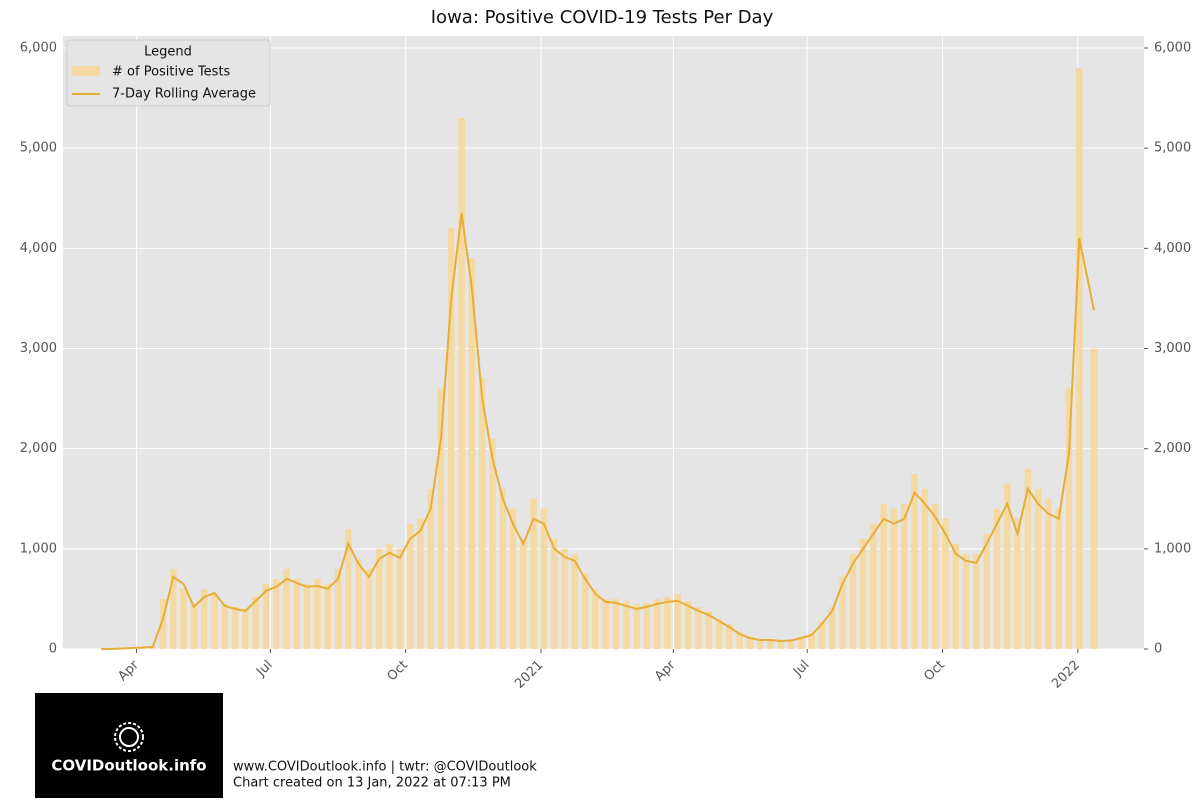 Image resolution: width=1204 pixels, height=808 pixels. Describe the element at coordinates (184, 94) in the screenshot. I see `legend-label: 7-Day Rolling Average` at that location.